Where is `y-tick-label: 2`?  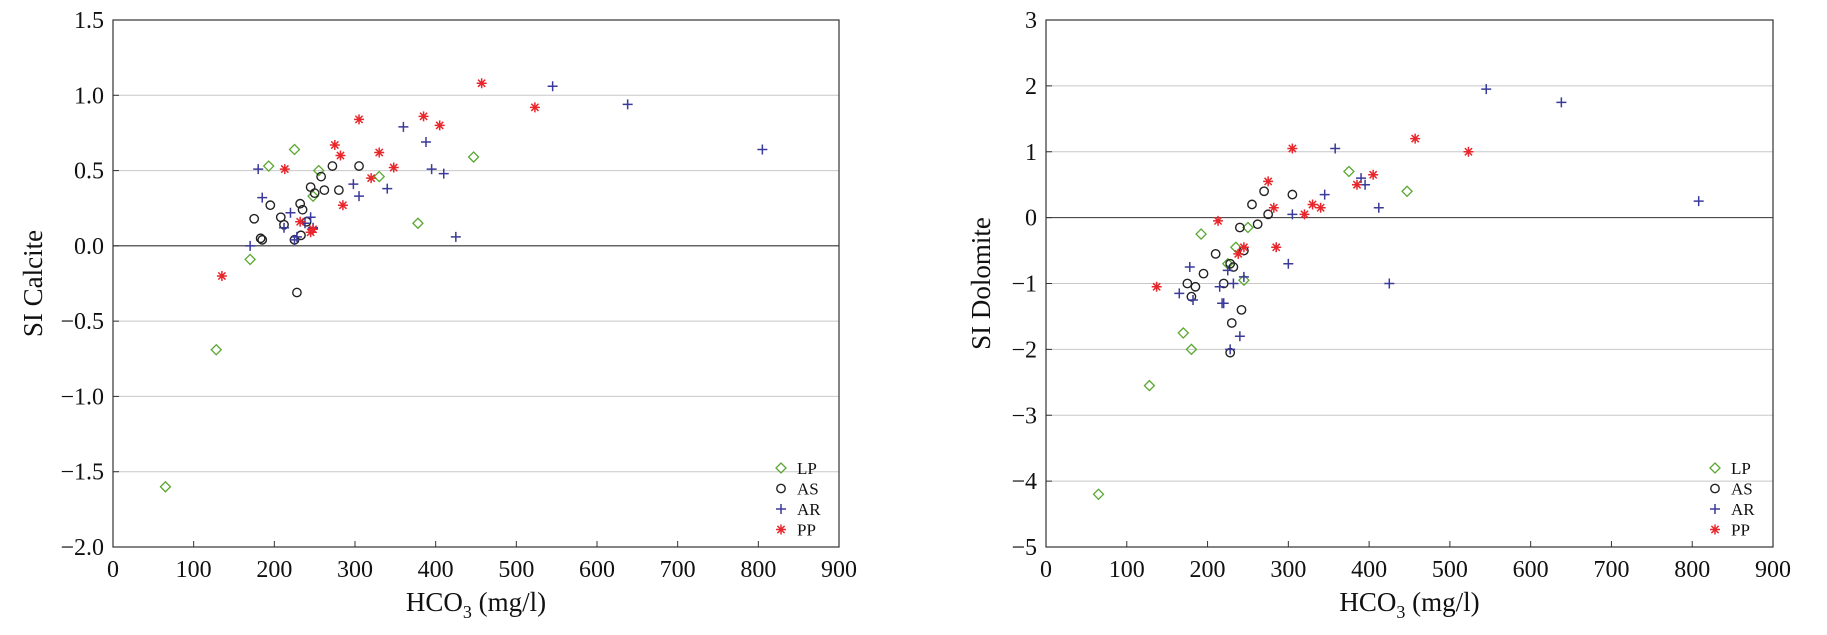 y-tick-label: 2 is located at coordinates (1031, 87).